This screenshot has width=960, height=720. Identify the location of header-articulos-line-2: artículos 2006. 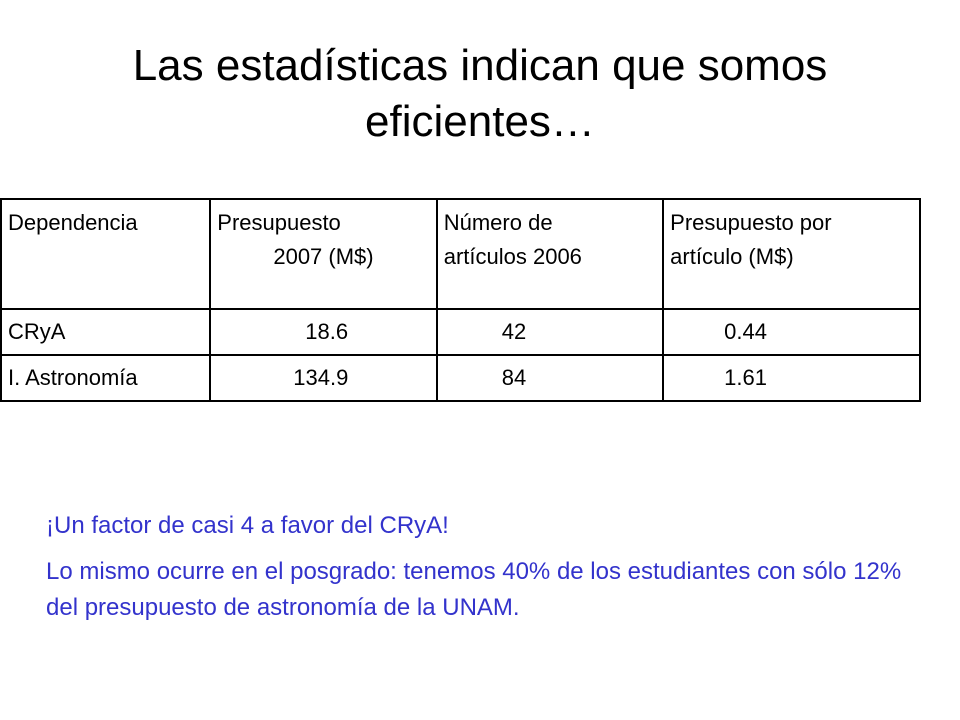
(512, 256).